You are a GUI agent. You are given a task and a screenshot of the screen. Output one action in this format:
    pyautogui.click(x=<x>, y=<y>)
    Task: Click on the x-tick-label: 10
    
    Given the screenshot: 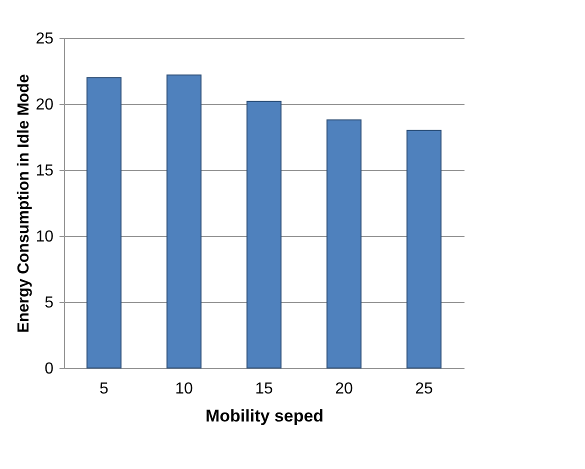 What is the action you would take?
    pyautogui.click(x=184, y=389)
    